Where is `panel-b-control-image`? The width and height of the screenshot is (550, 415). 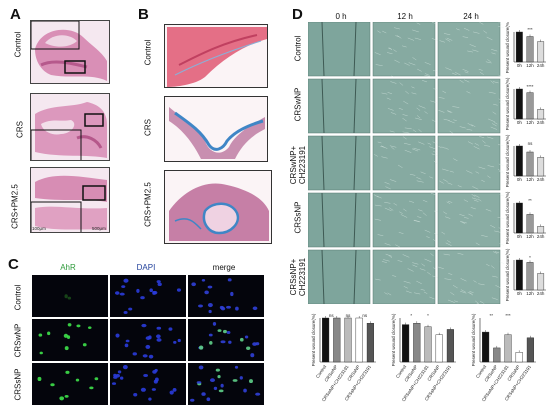
panel-b-control-image is located at coordinates (216, 56).